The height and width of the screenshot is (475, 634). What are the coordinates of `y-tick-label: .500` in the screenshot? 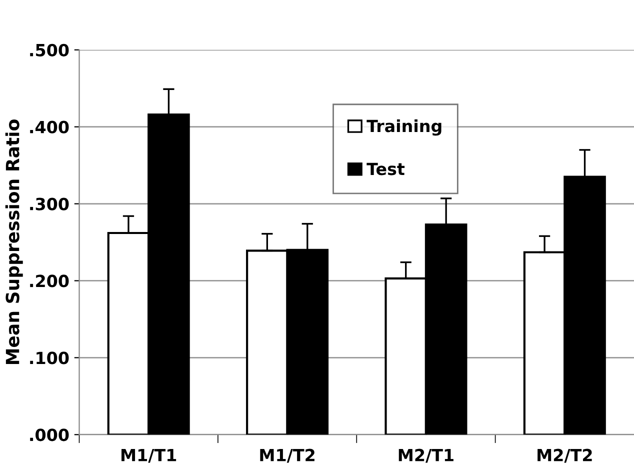 It's located at (49, 50).